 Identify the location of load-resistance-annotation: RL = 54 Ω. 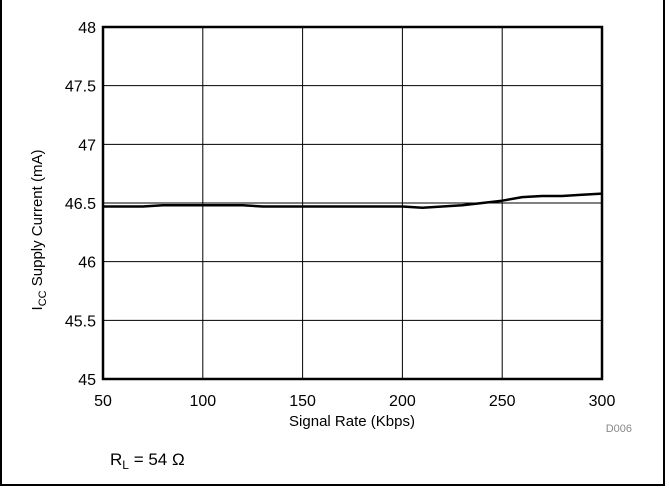
(147, 461).